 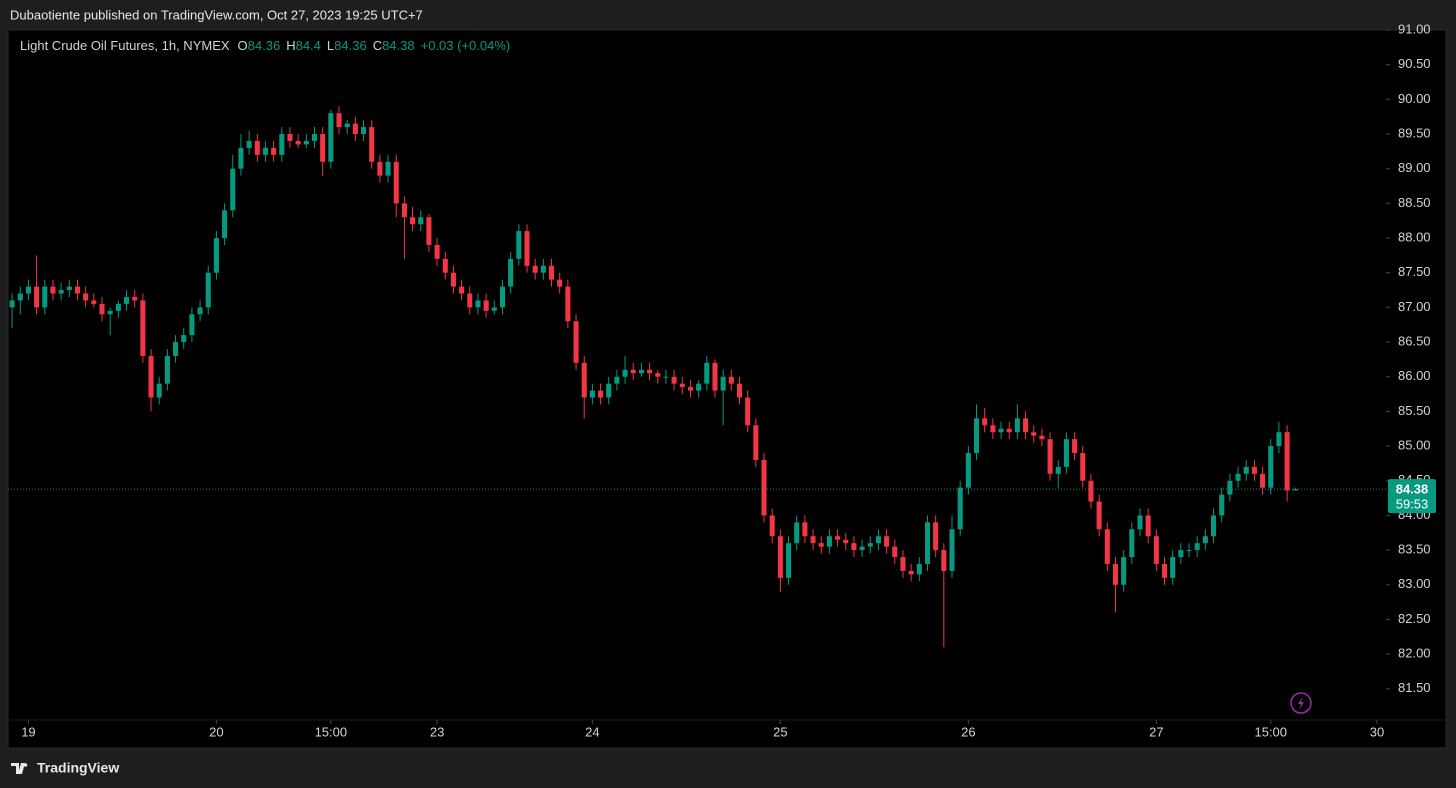 I want to click on y-tick-label: 91.00, so click(x=1414, y=28).